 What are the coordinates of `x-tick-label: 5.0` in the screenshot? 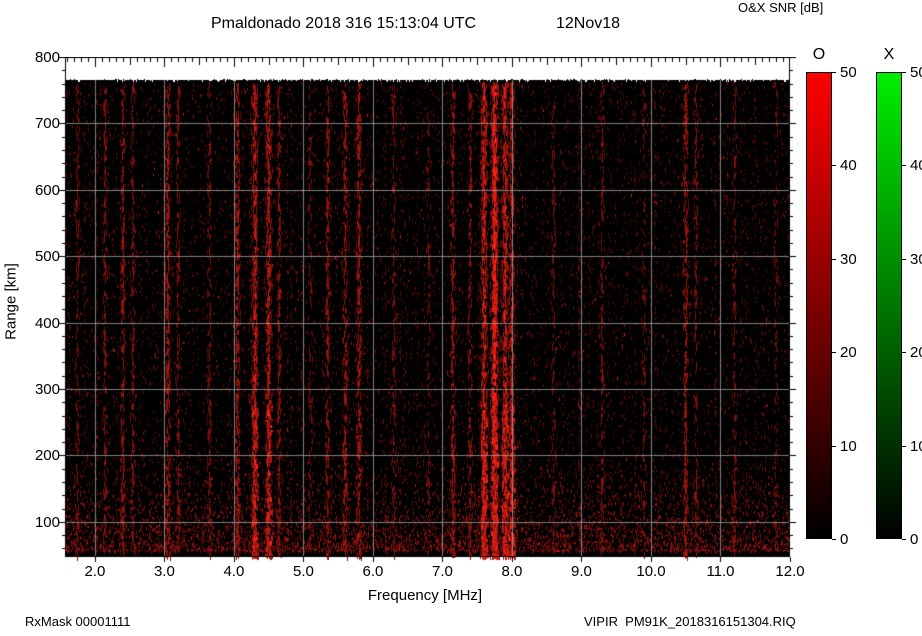 It's located at (303, 571).